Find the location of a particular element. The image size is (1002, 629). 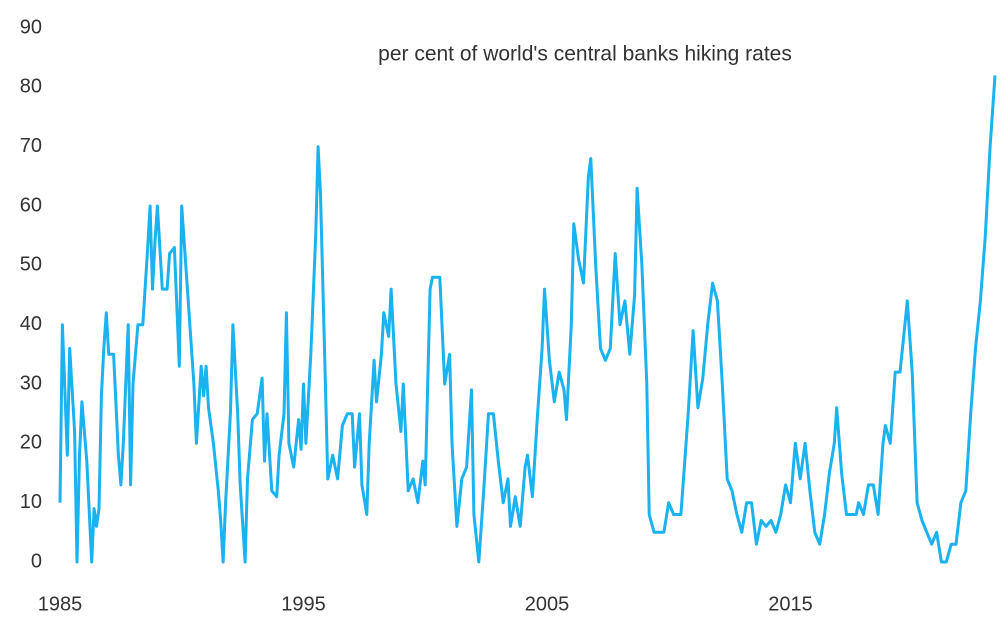

y-tick-label: 40 is located at coordinates (31, 324).